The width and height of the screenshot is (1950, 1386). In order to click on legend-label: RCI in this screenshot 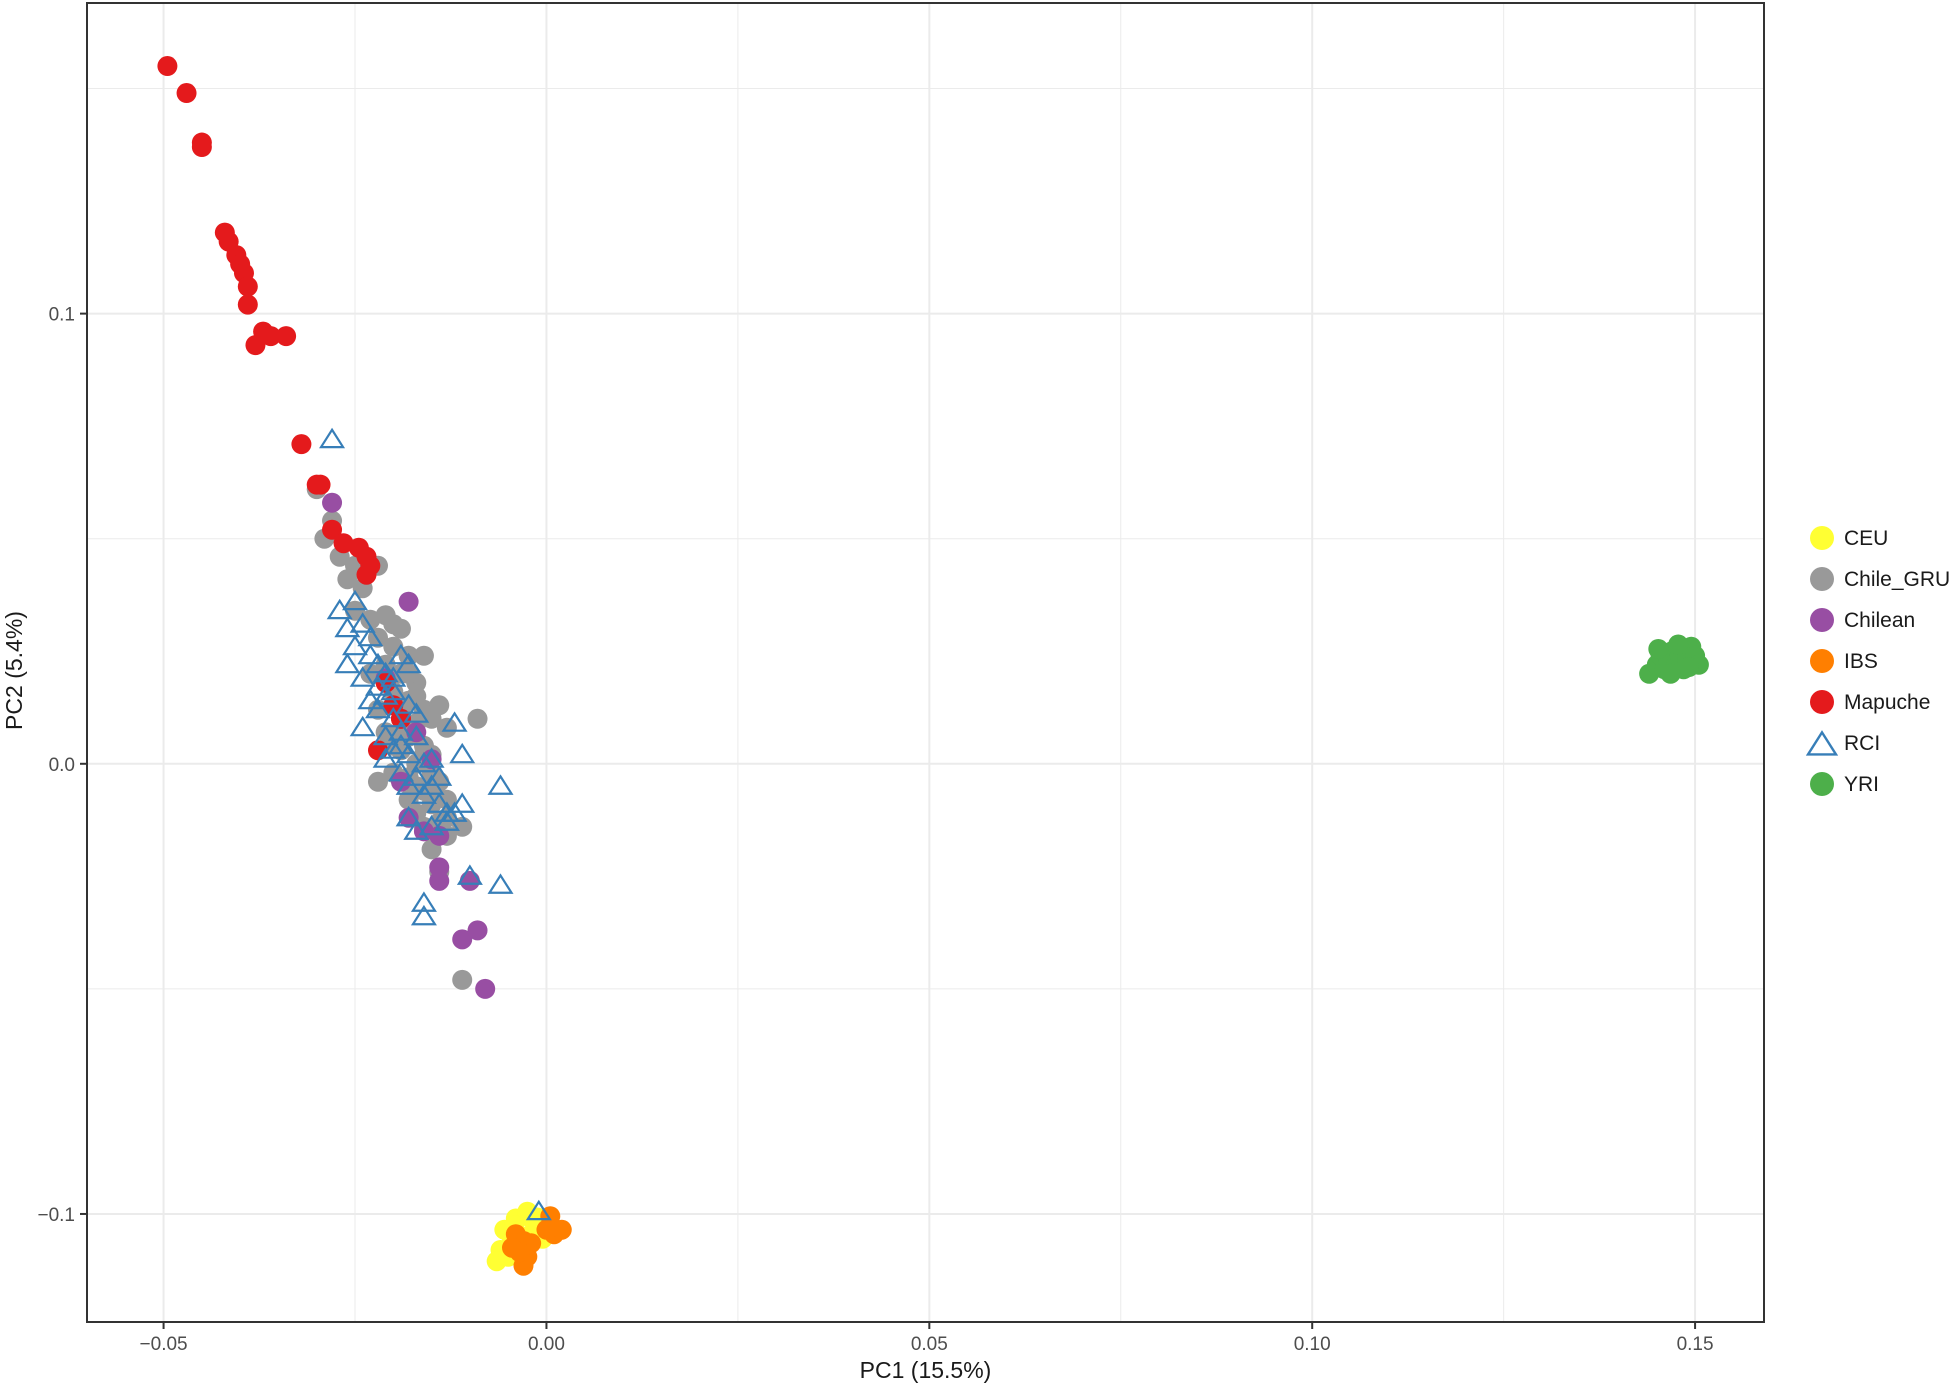, I will do `click(1862, 743)`.